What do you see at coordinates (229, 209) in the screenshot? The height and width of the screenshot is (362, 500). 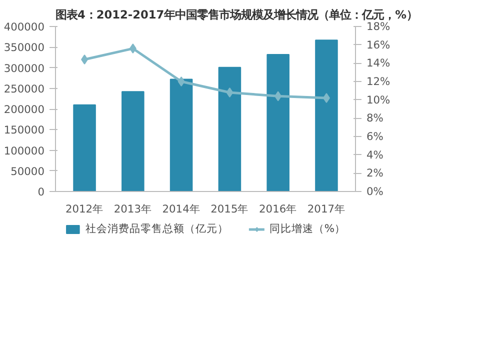 I see `x-tick-label: 2015年` at bounding box center [229, 209].